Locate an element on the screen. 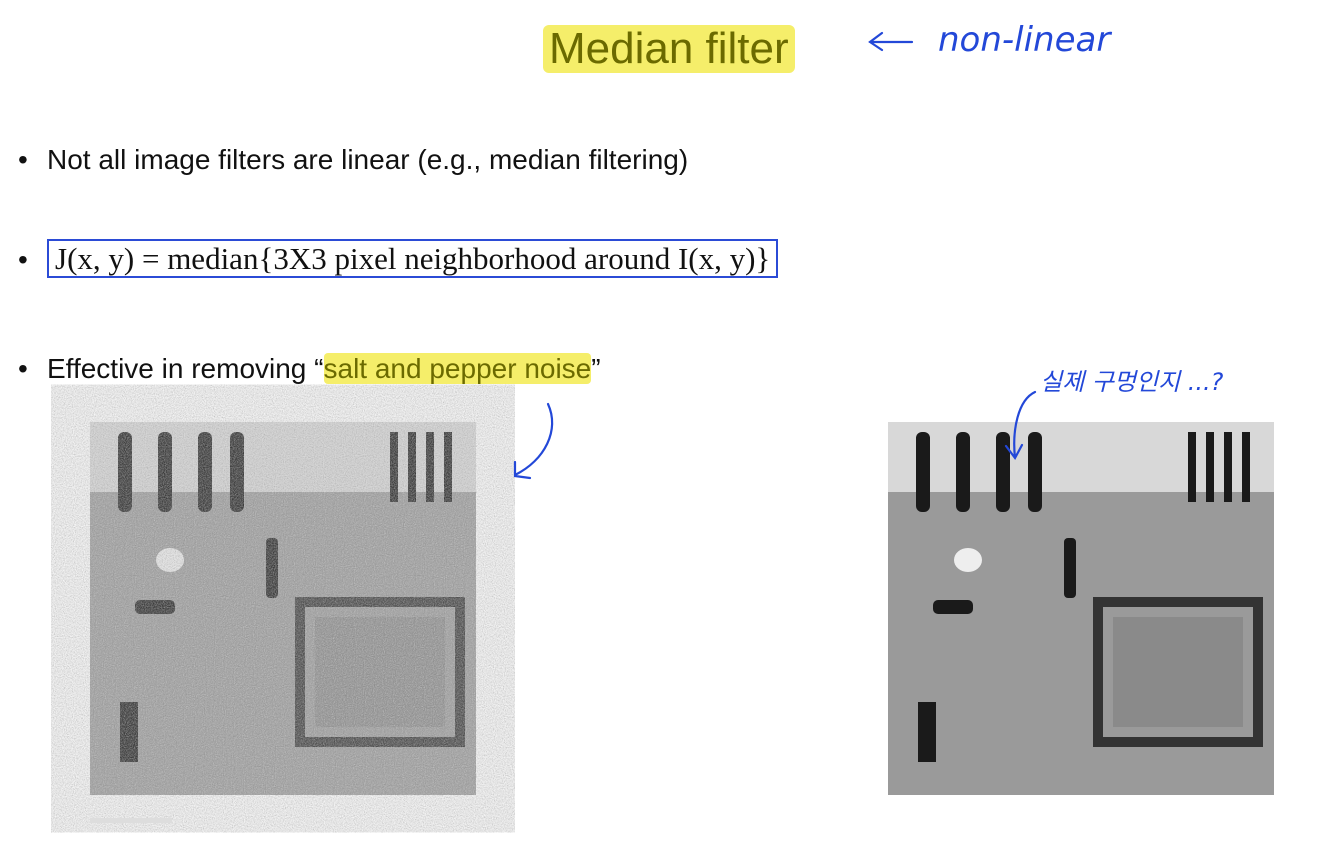  handwritten-note: non-linear is located at coordinates (1024, 40).